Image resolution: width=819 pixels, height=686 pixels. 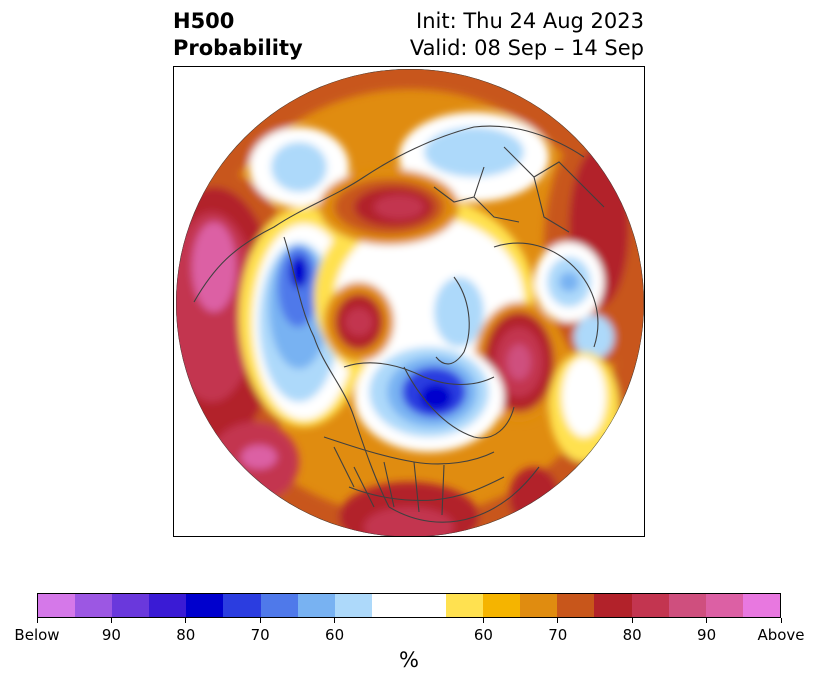 I want to click on colorbar-neutral, so click(x=409, y=605).